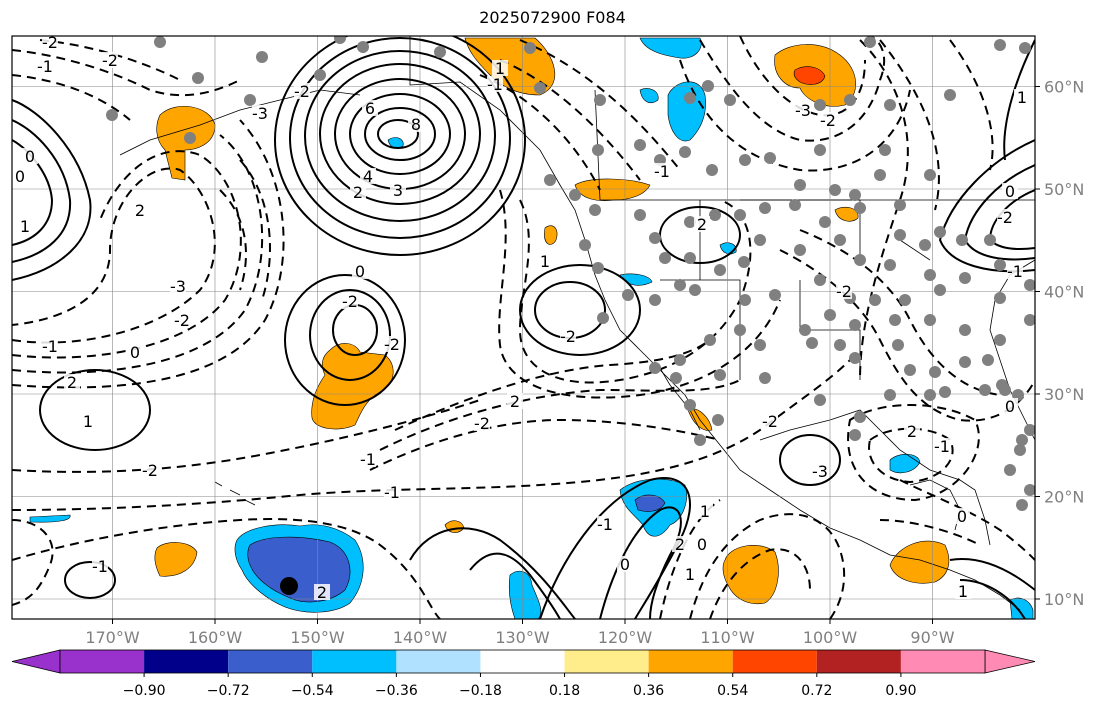  What do you see at coordinates (564, 691) in the screenshot?
I see `colorbar-tick-label: 0.18` at bounding box center [564, 691].